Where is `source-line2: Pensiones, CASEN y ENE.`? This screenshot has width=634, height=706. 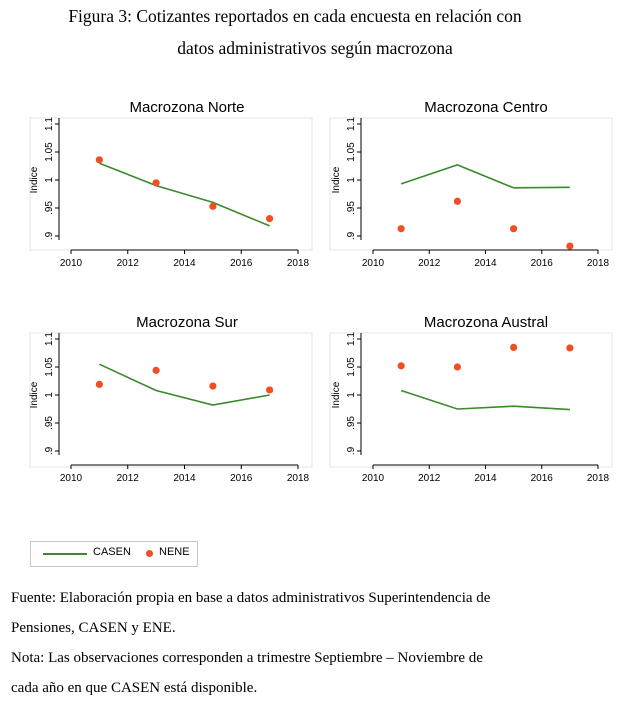 source-line2: Pensiones, CASEN y ENE. is located at coordinates (93, 628).